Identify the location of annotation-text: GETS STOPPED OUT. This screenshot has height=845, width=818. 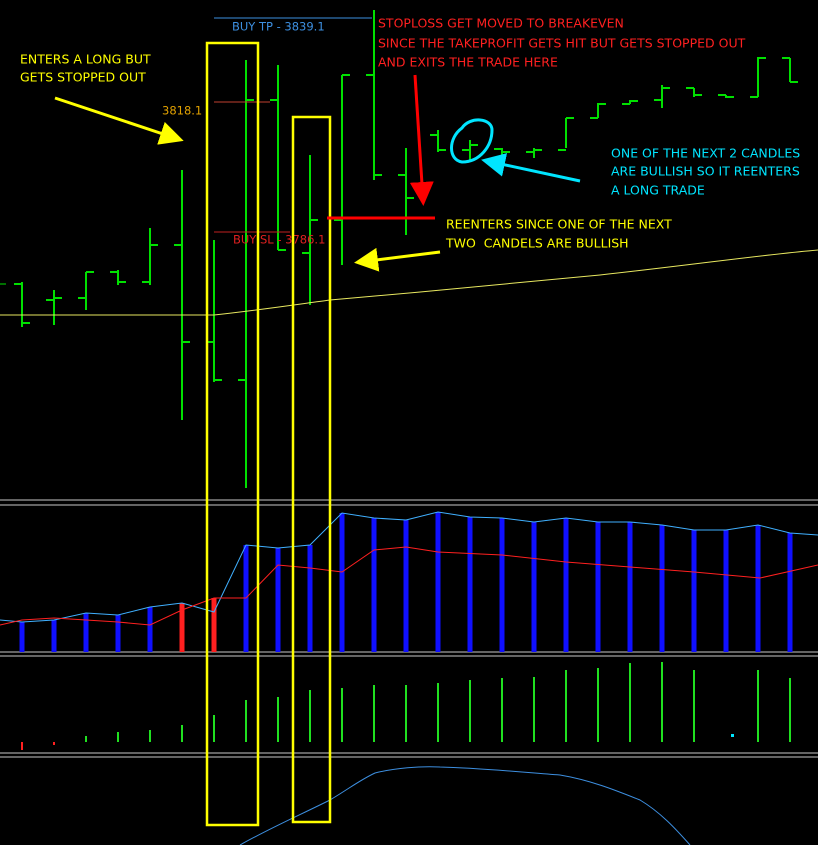
(83, 77).